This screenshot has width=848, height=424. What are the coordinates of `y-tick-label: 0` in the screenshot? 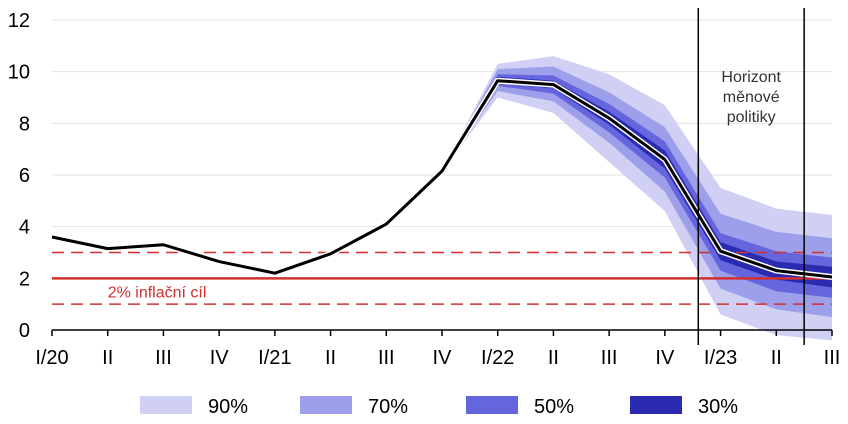 It's located at (24, 331).